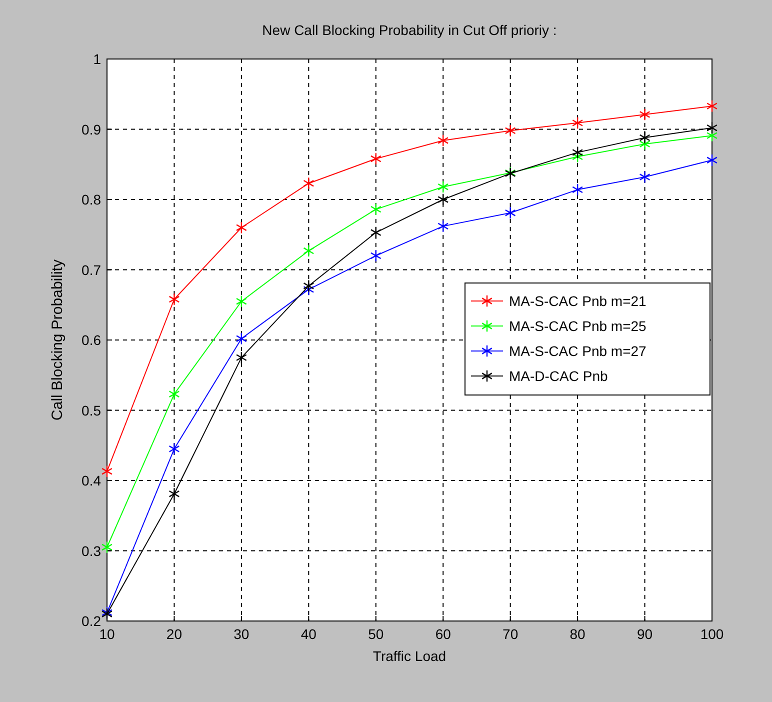 This screenshot has height=702, width=772. What do you see at coordinates (97, 59) in the screenshot?
I see `y-tick-label: 1` at bounding box center [97, 59].